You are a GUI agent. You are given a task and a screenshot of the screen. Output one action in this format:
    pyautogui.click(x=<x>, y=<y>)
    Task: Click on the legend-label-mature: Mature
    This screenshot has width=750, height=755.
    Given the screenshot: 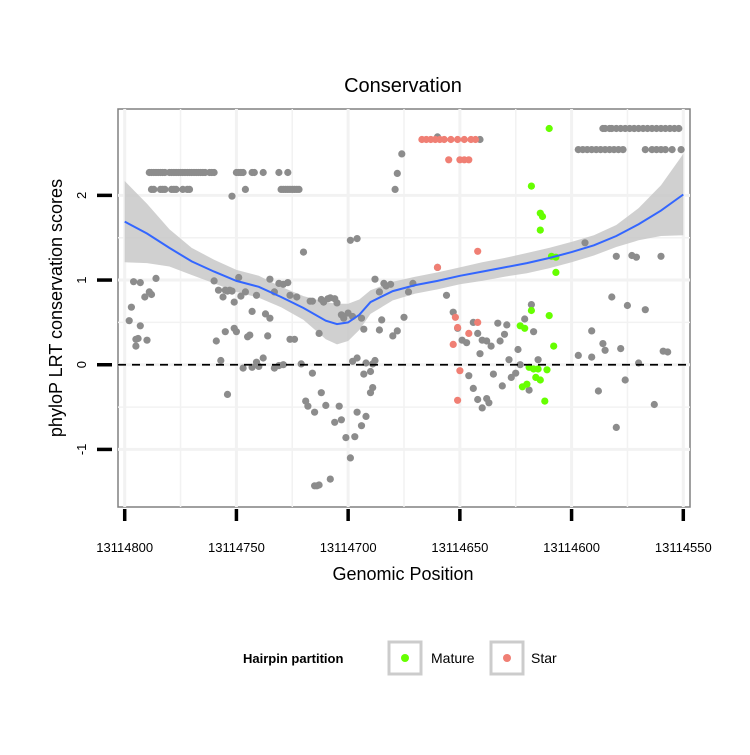 What is the action you would take?
    pyautogui.click(x=453, y=658)
    